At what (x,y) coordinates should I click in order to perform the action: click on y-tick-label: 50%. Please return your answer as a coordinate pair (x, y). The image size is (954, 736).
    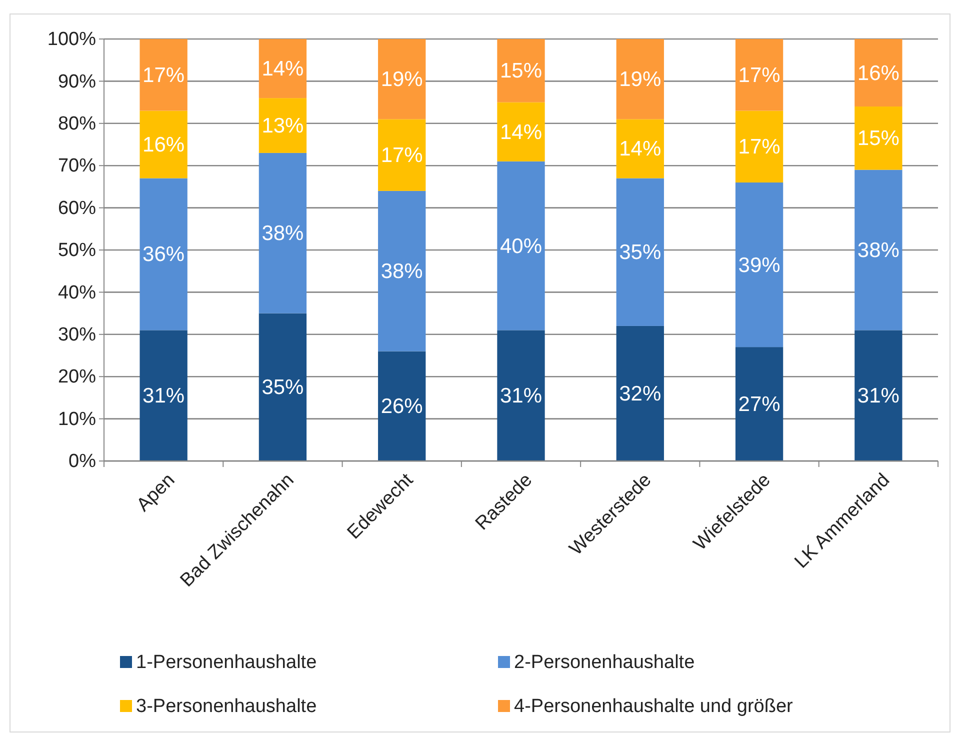
    Looking at the image, I should click on (77, 251).